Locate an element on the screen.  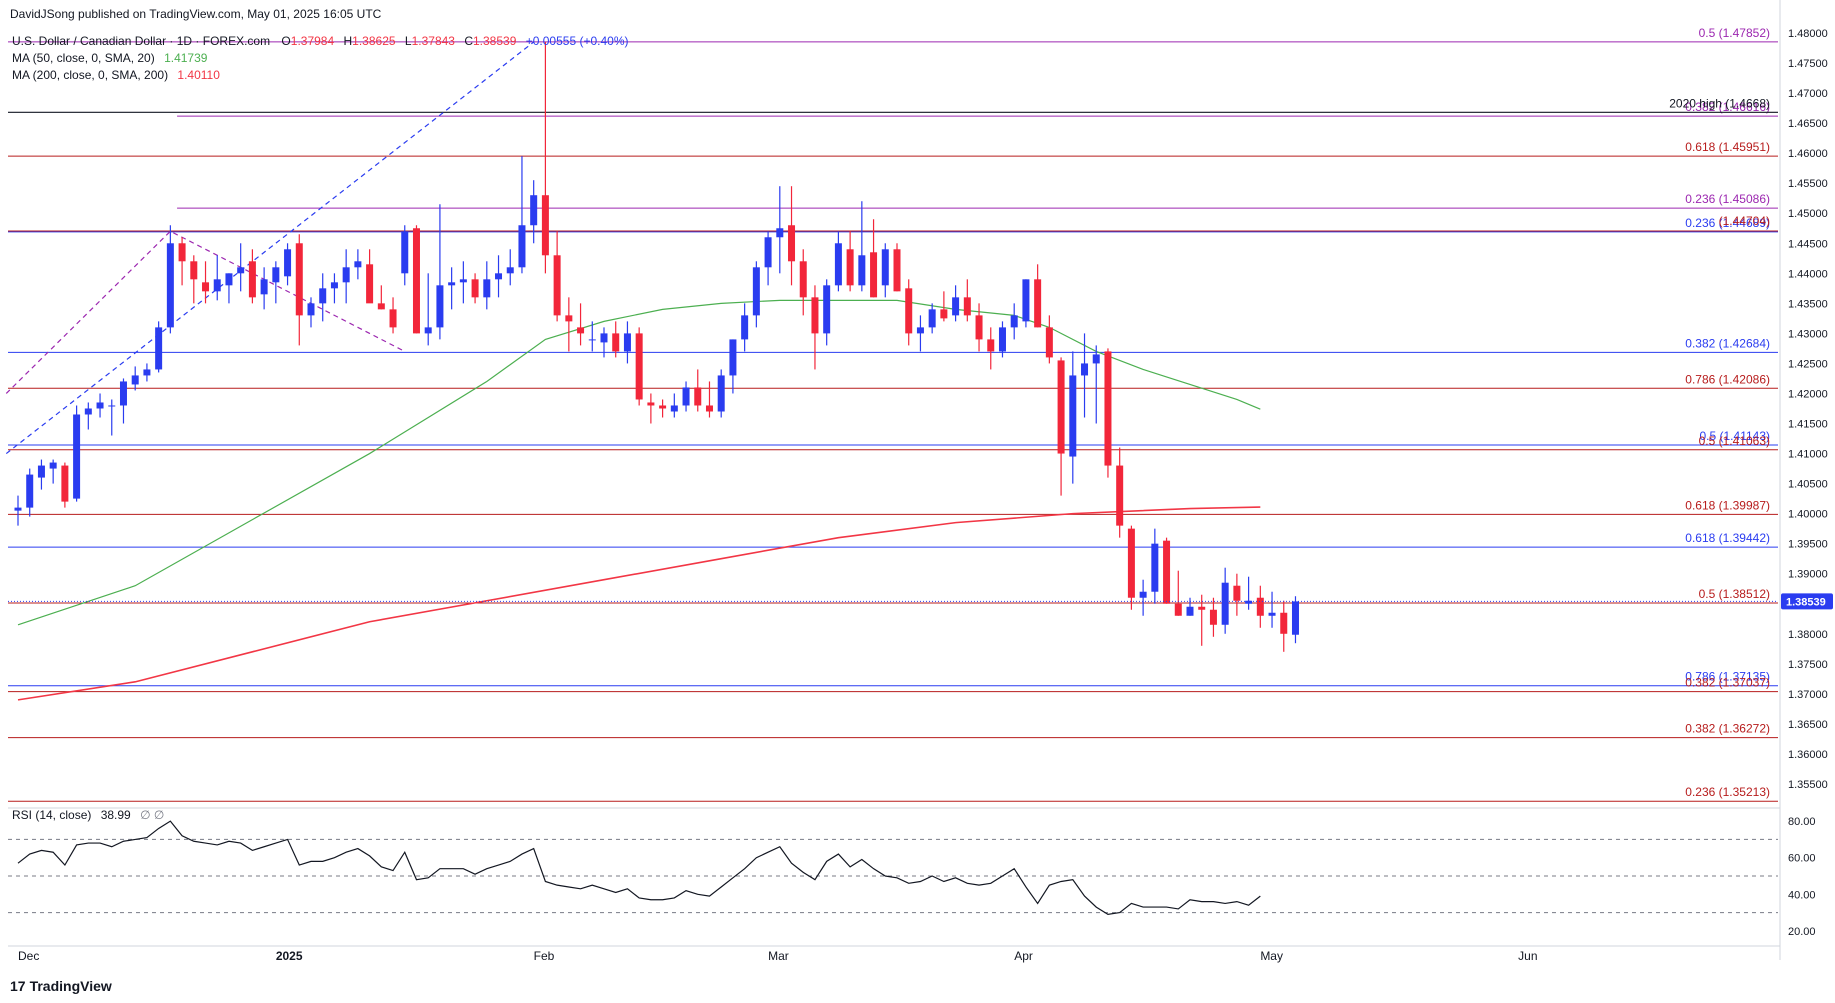
ohlc-low: L1.37843 is located at coordinates (429, 41).